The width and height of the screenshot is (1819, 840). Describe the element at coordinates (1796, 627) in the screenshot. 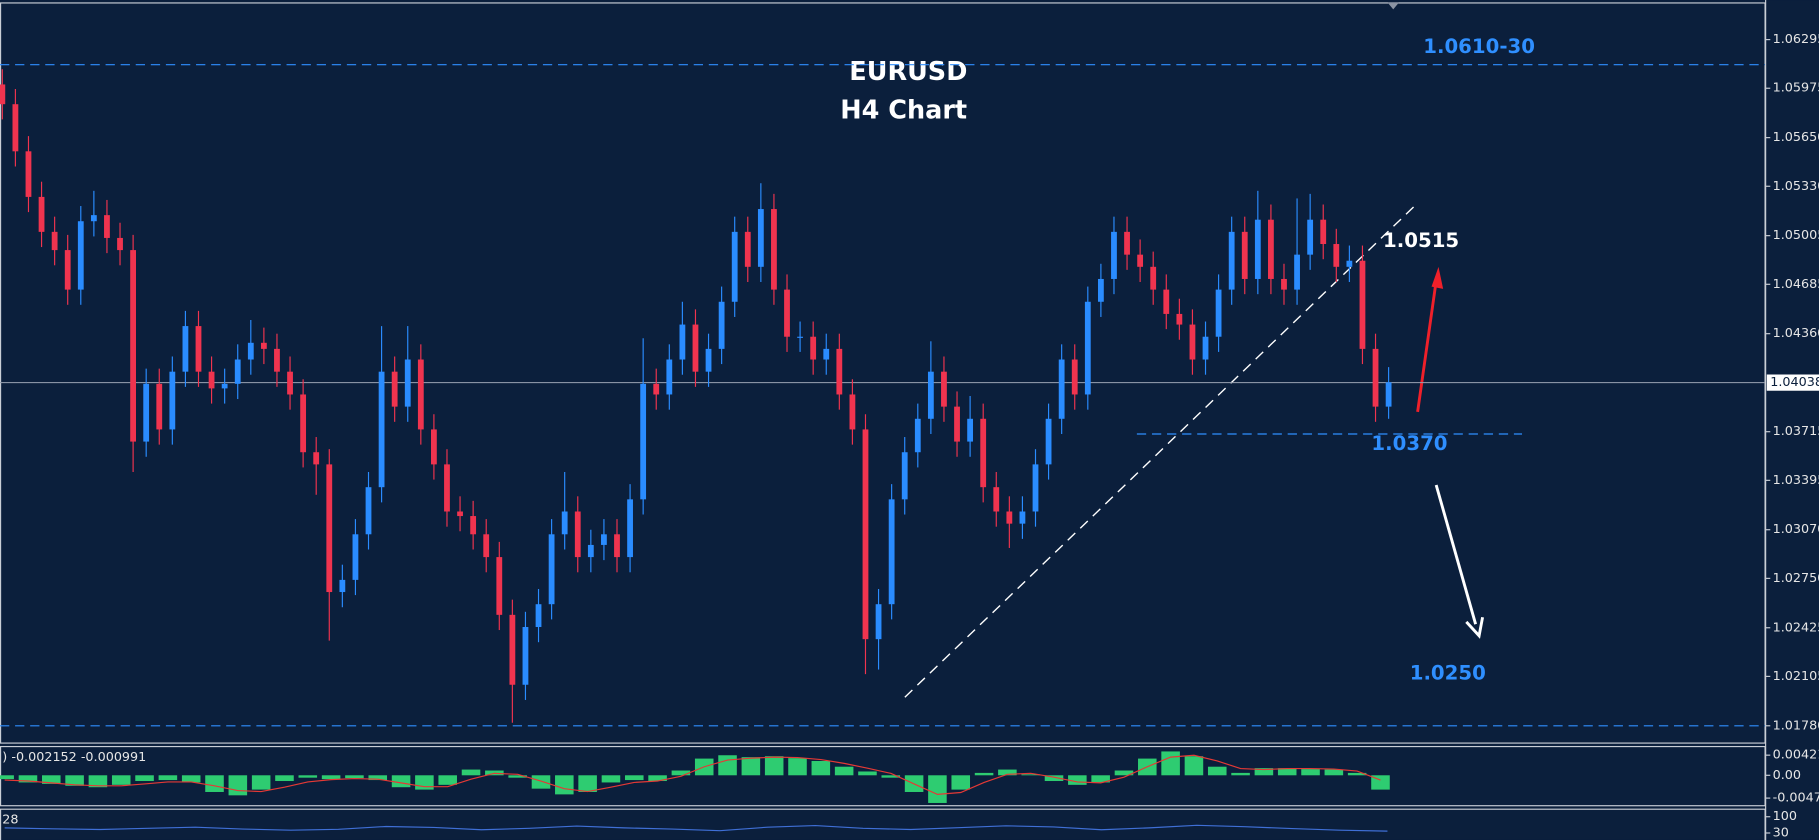

I see `y-tick-label: 1.02425` at that location.